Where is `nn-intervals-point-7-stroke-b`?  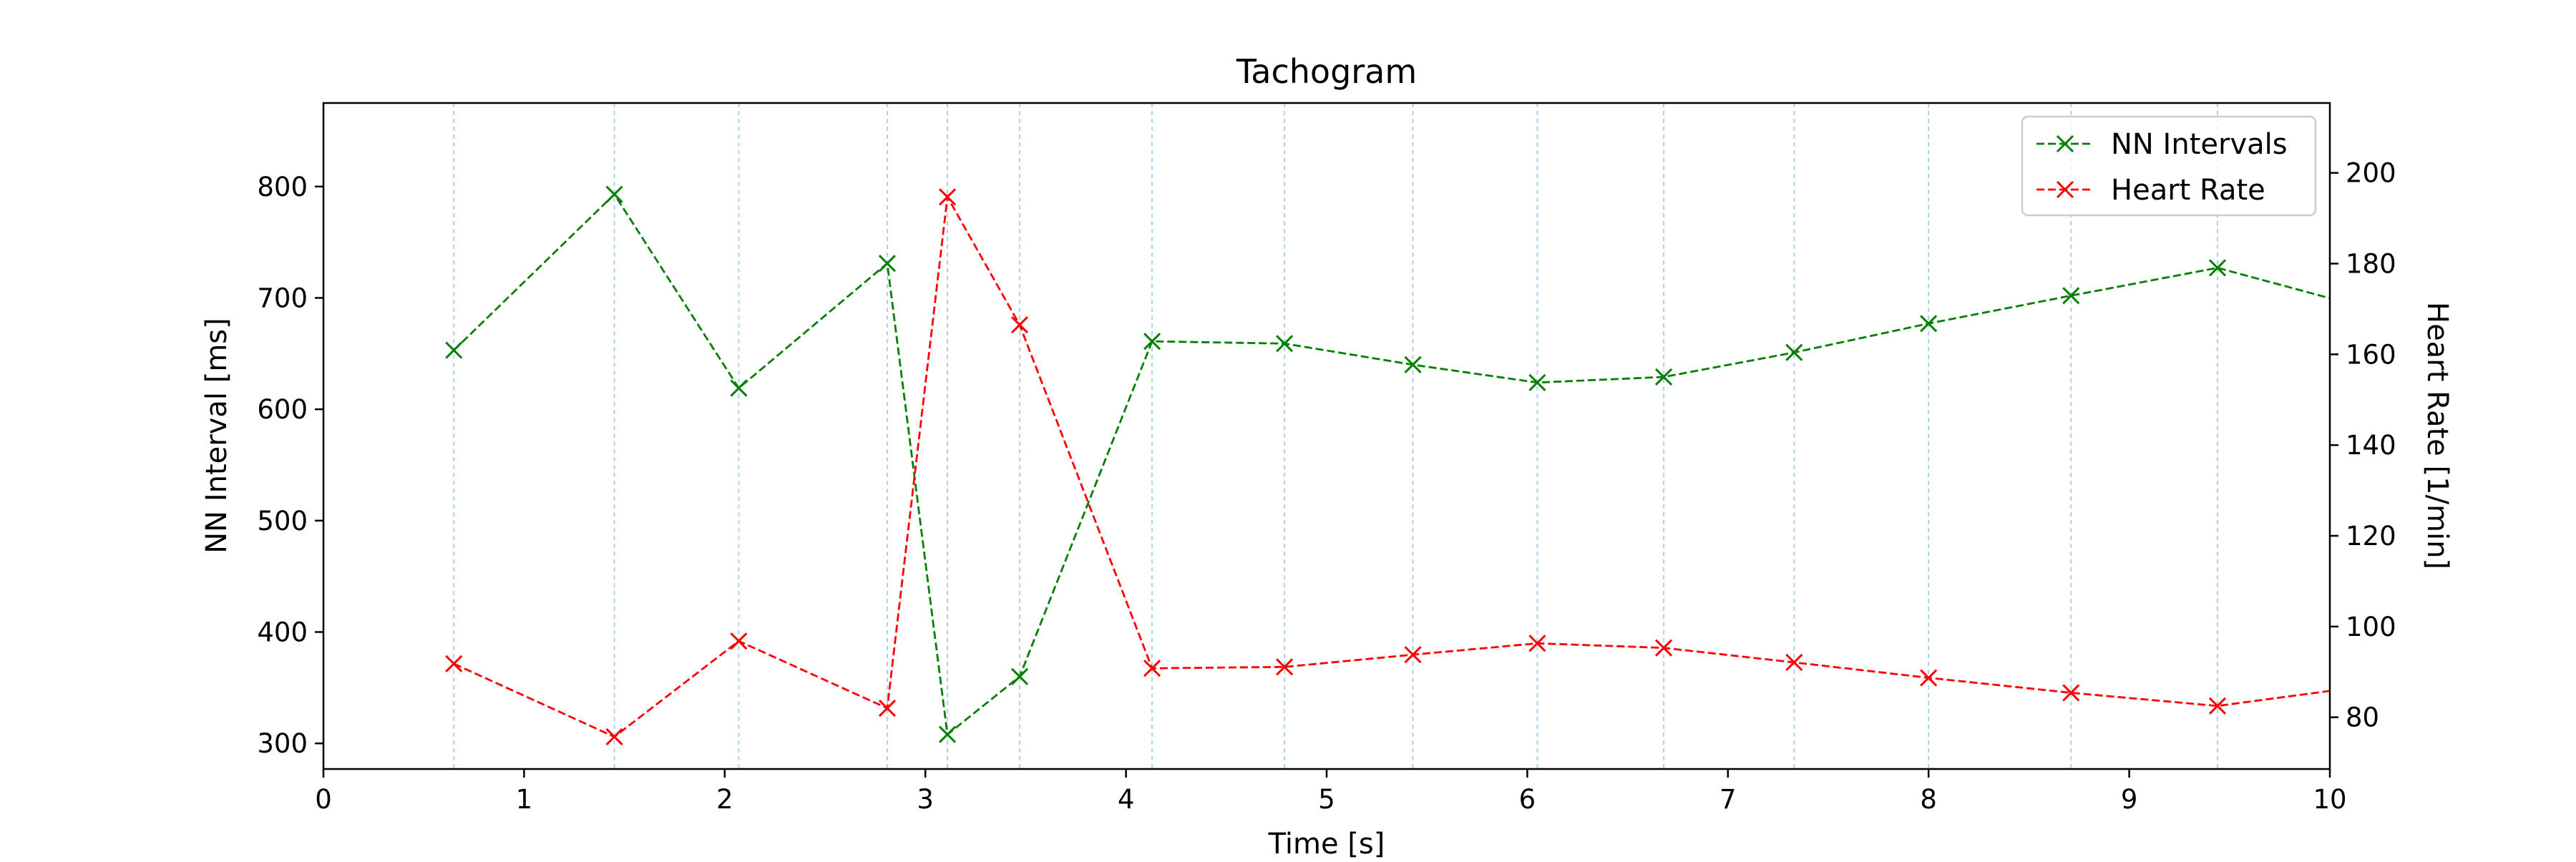 nn-intervals-point-7-stroke-b is located at coordinates (1285, 344).